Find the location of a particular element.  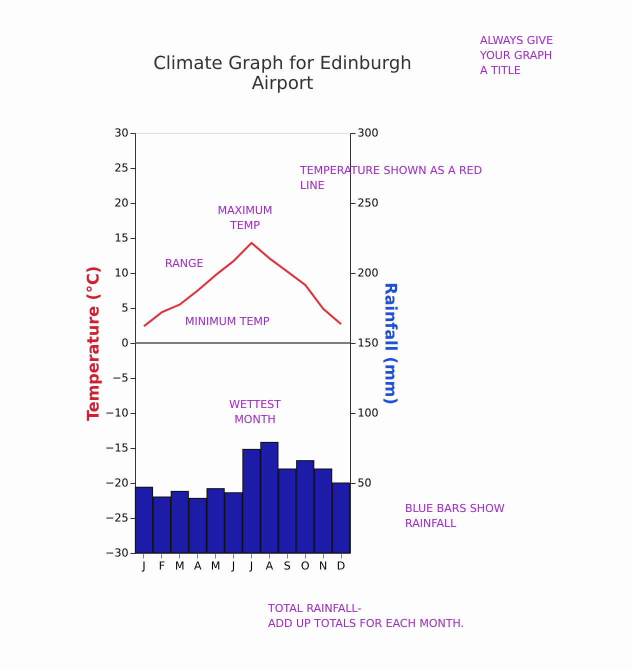

y2-tick-label: 300 is located at coordinates (368, 133).